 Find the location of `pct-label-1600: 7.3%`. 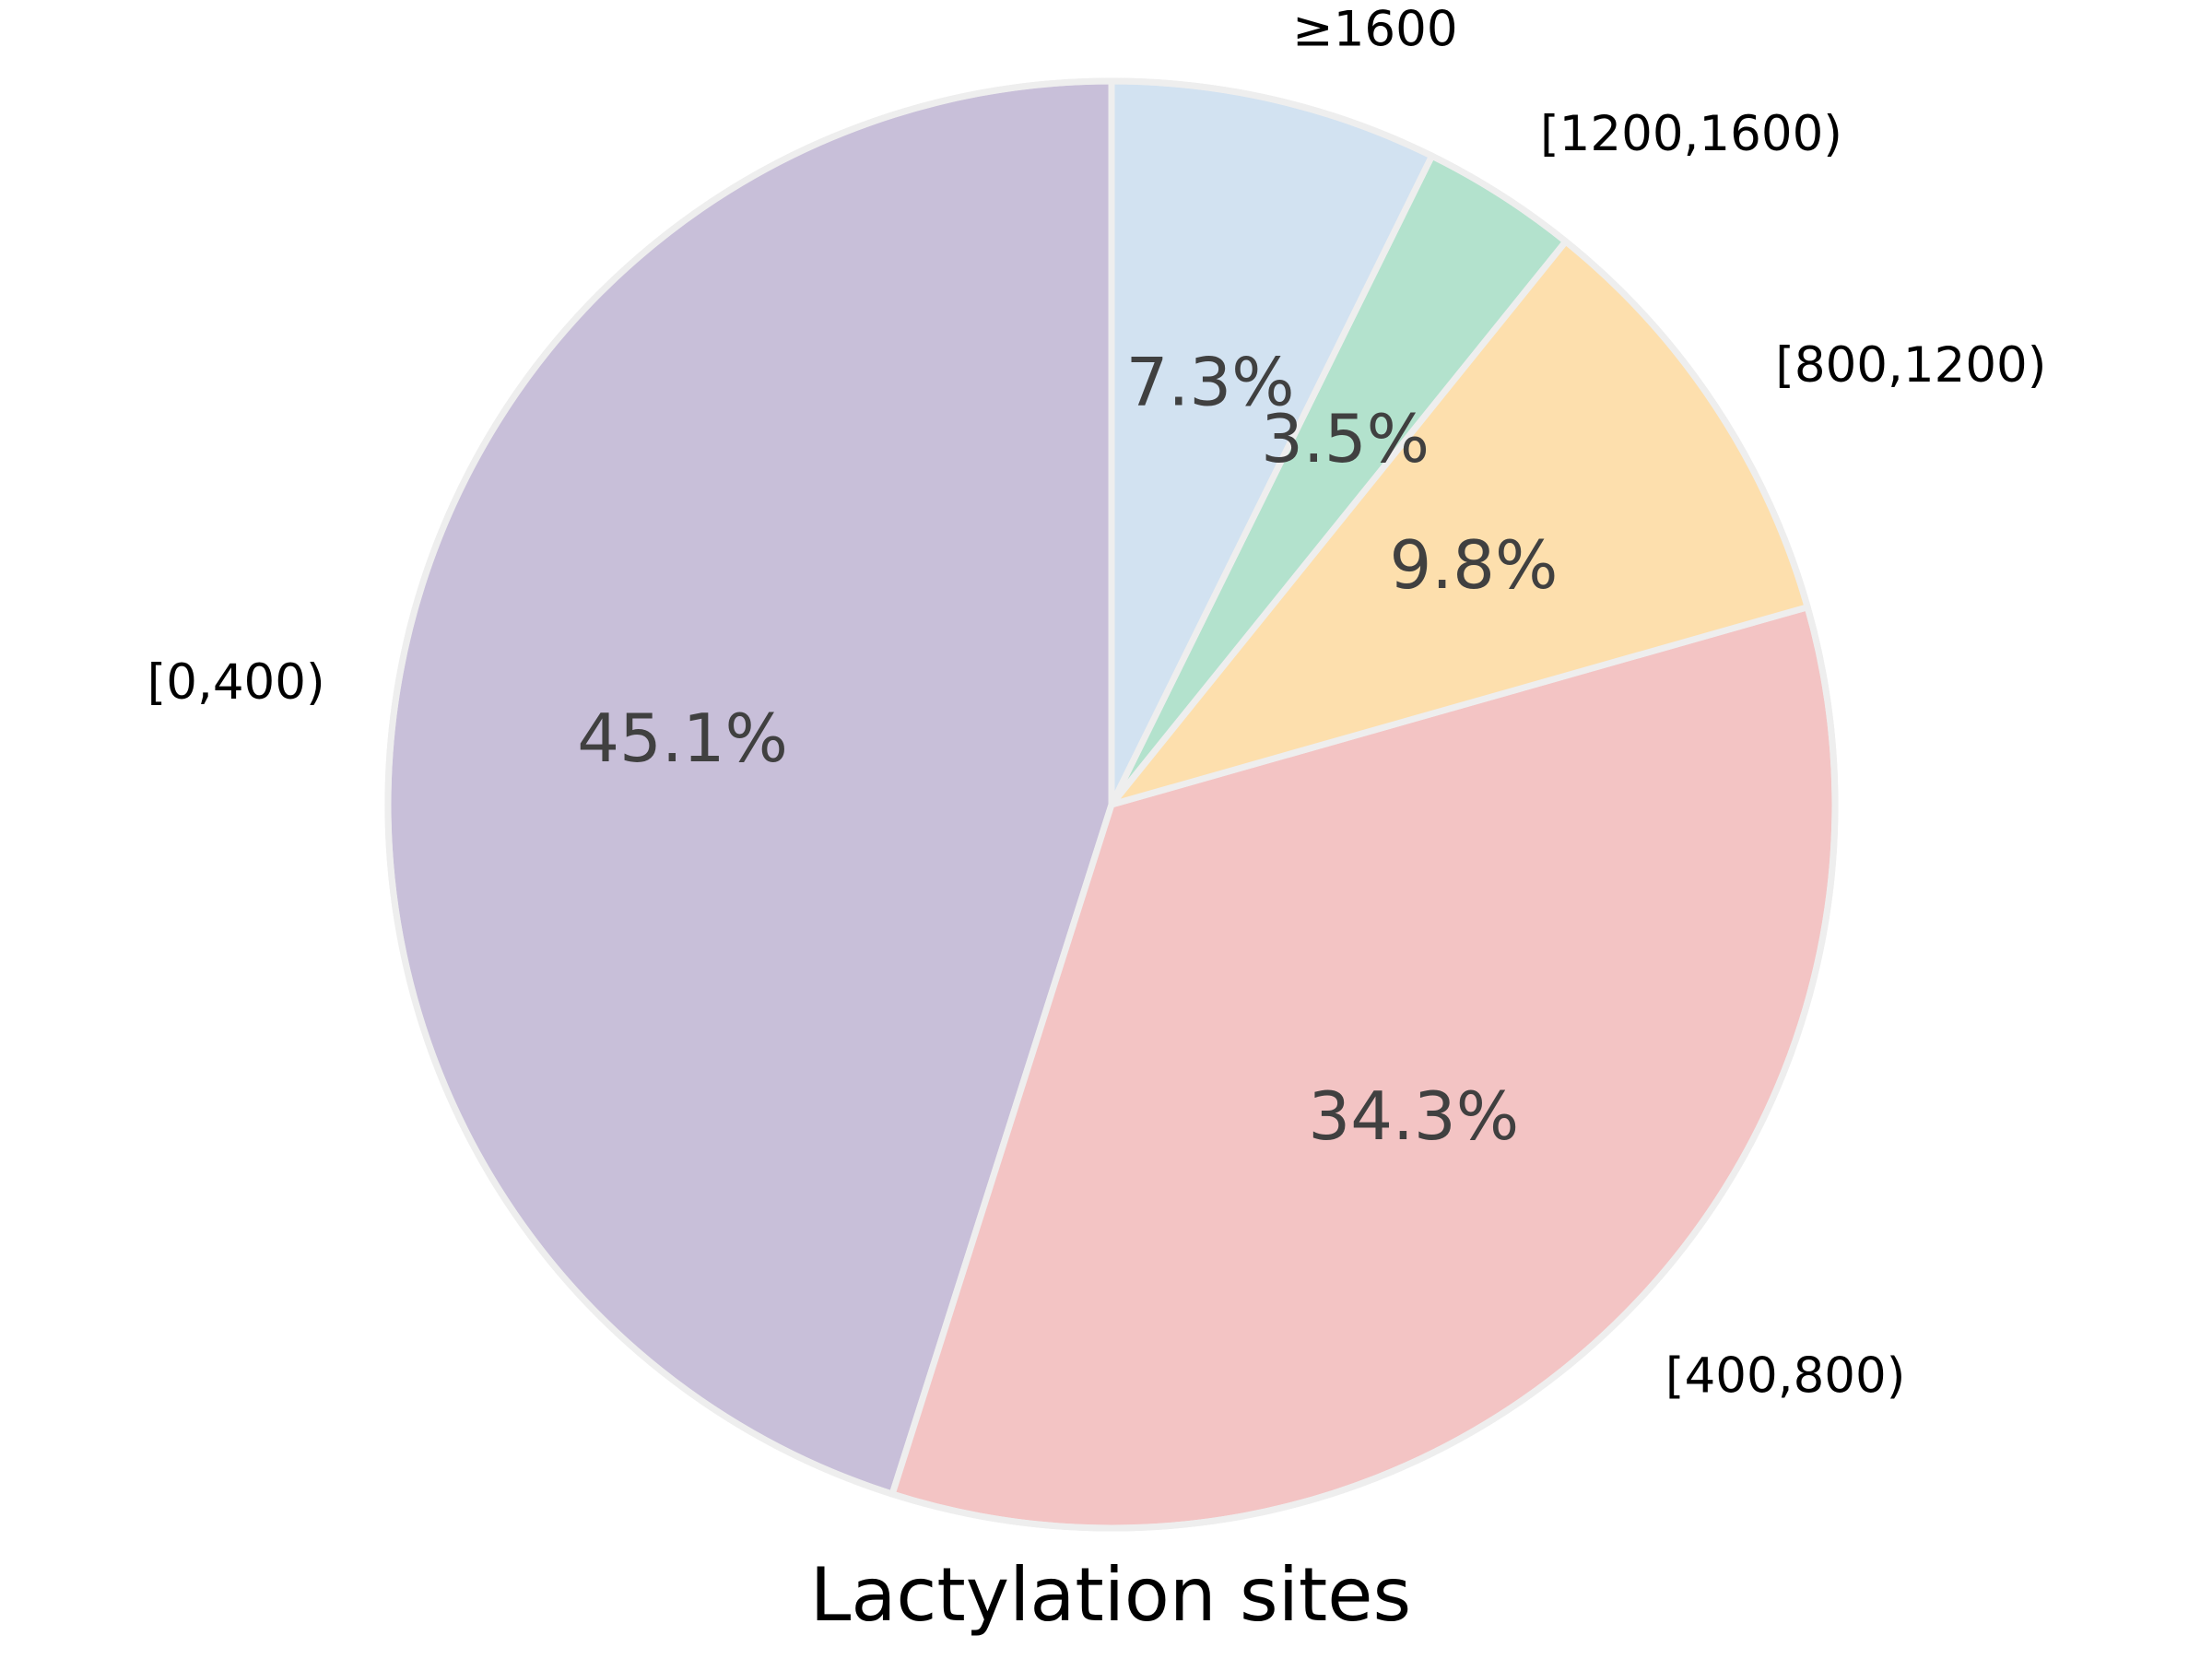

pct-label-1600: 7.3% is located at coordinates (1210, 381).